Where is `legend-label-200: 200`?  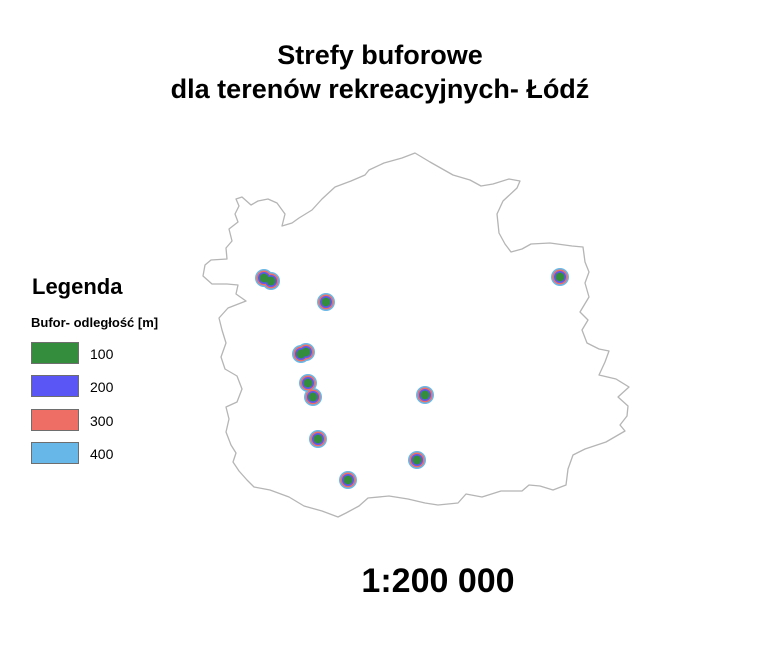
legend-label-200: 200 is located at coordinates (102, 387).